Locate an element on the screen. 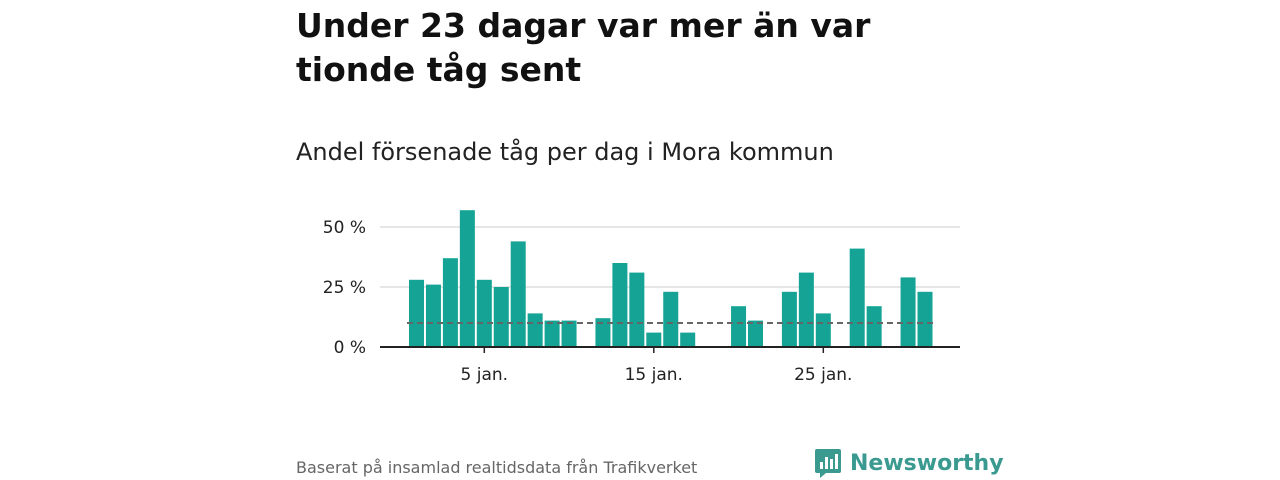 The height and width of the screenshot is (480, 1280). y-tick-label: 25 % is located at coordinates (344, 288).